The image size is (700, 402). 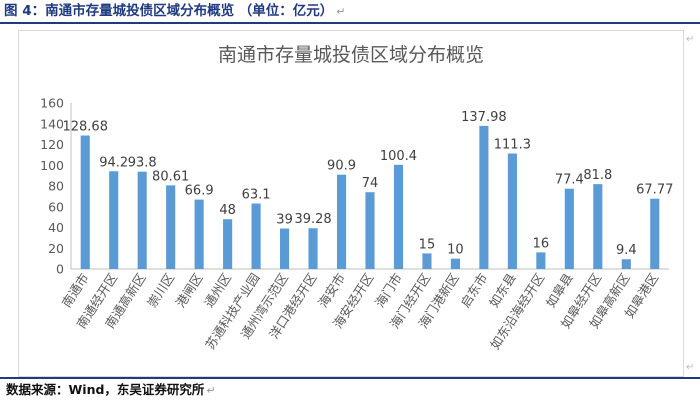 What do you see at coordinates (170, 176) in the screenshot?
I see `data-label: 80.61` at bounding box center [170, 176].